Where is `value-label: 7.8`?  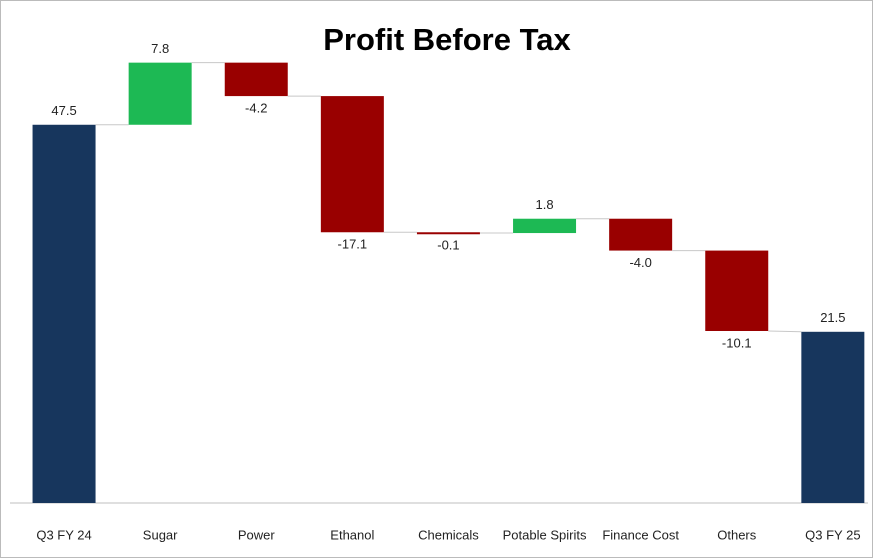
value-label: 7.8 is located at coordinates (160, 48).